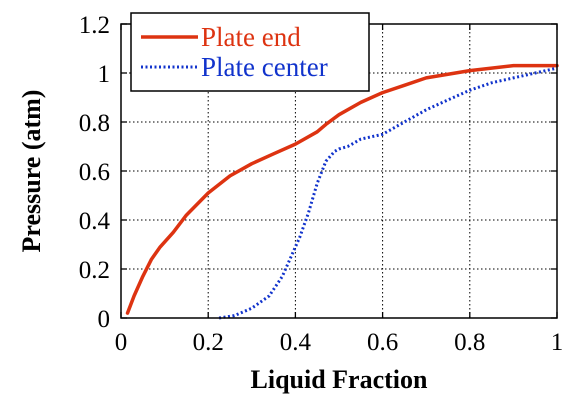 The width and height of the screenshot is (563, 395). Describe the element at coordinates (469, 342) in the screenshot. I see `x-tick-label: 0.8` at that location.